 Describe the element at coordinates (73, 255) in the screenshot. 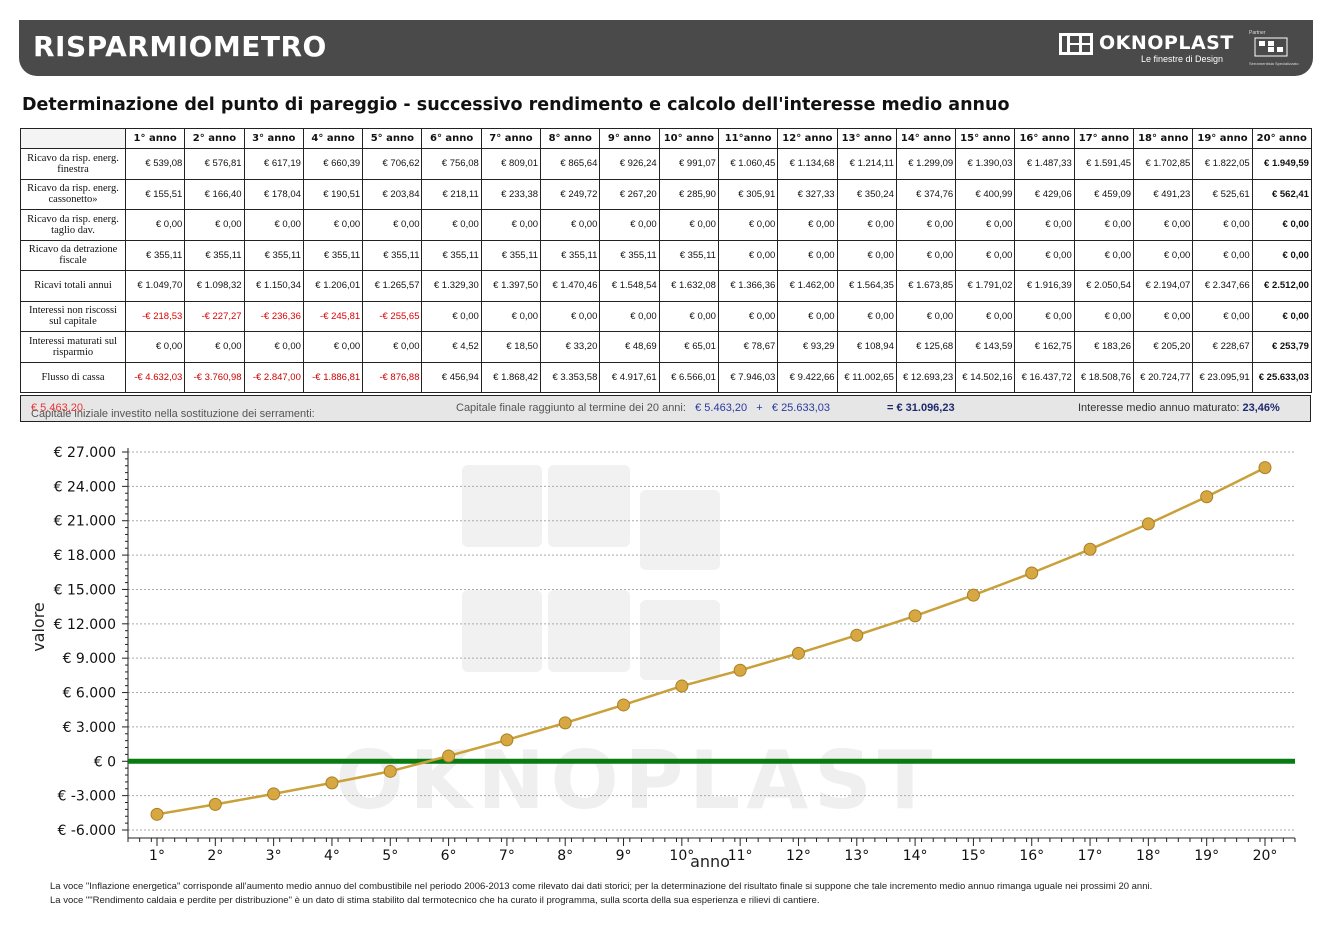

I see `row-label: Ricavo da detrazione fiscale` at that location.